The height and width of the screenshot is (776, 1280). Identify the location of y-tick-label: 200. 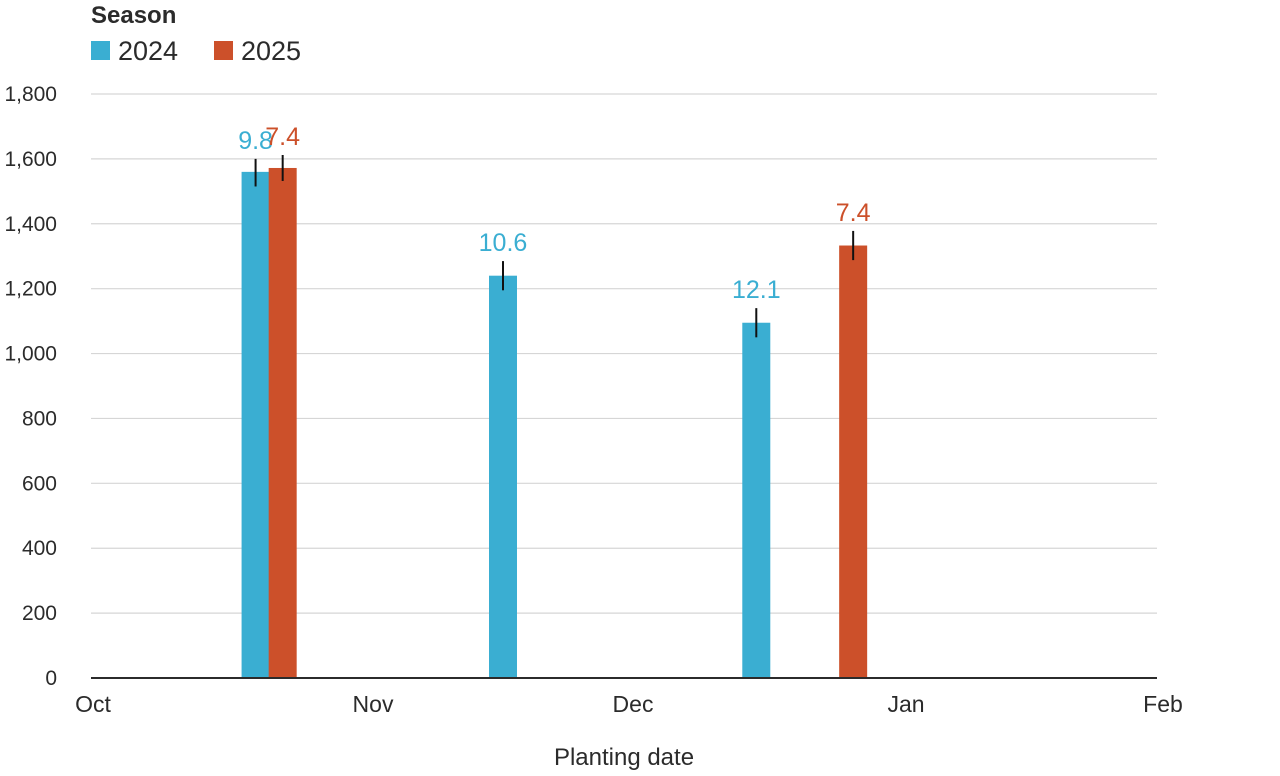
(39, 613).